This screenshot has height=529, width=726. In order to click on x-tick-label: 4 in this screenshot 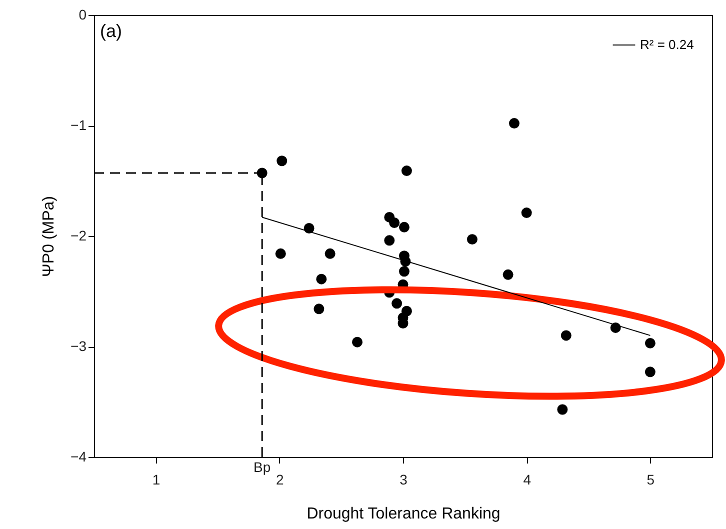, I will do `click(527, 480)`.